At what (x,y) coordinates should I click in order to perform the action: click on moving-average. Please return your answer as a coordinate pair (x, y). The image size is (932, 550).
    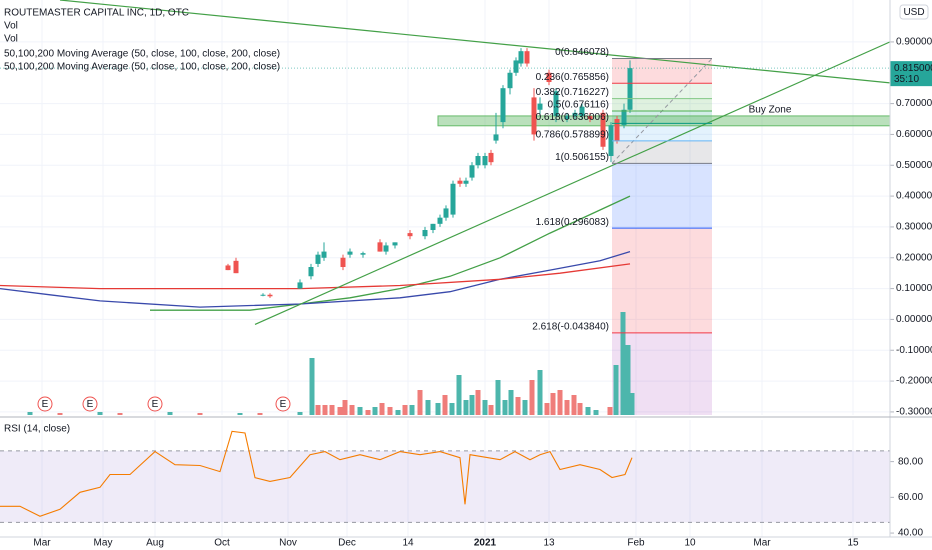
    Looking at the image, I should click on (315, 276).